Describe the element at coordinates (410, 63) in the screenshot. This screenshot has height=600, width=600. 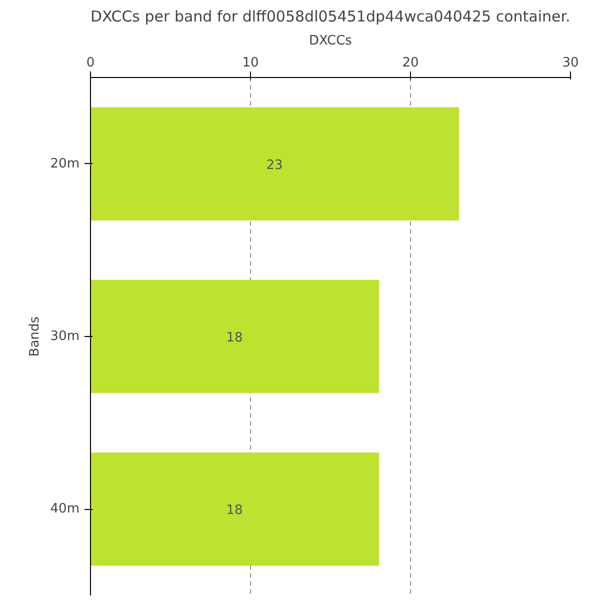
I see `x-tick-label: 20` at that location.